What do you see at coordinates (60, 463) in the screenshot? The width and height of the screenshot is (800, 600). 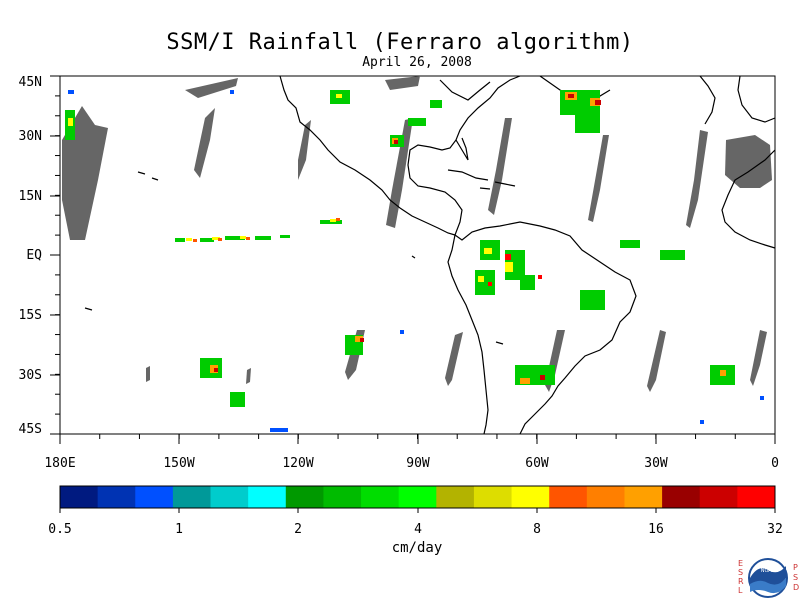 I see `lon-label-180e: 180E` at bounding box center [60, 463].